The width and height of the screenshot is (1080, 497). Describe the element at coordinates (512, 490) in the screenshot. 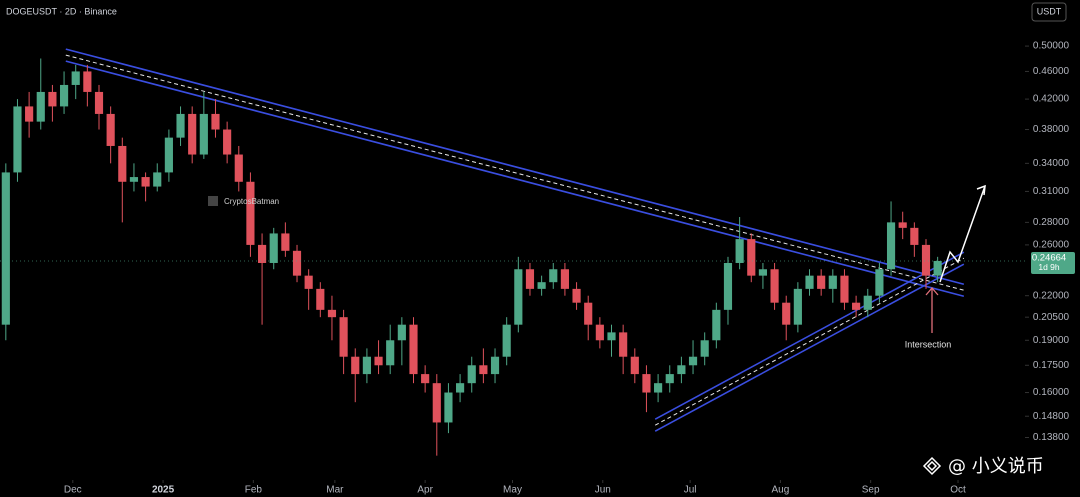

I see `x-tick-label: May` at that location.